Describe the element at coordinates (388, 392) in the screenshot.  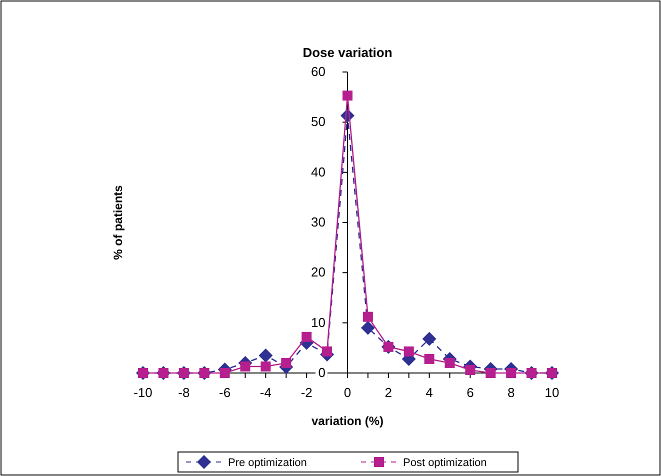
I see `x-tick-label: 2` at that location.